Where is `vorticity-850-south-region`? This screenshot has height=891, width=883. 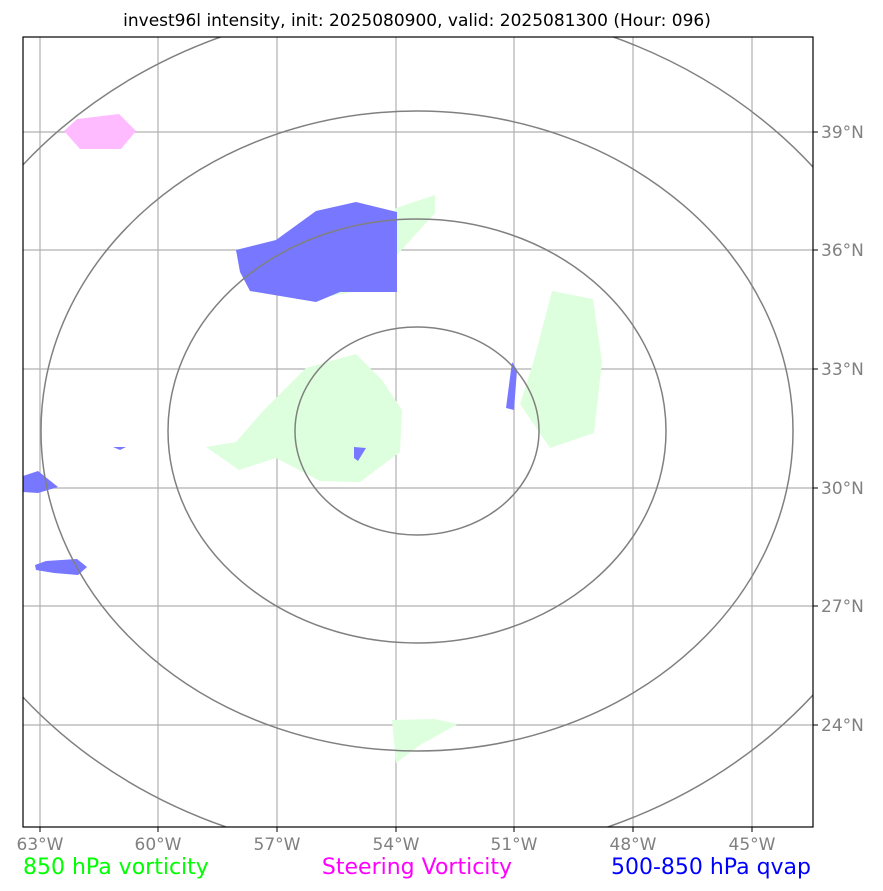
vorticity-850-south-region is located at coordinates (425, 741).